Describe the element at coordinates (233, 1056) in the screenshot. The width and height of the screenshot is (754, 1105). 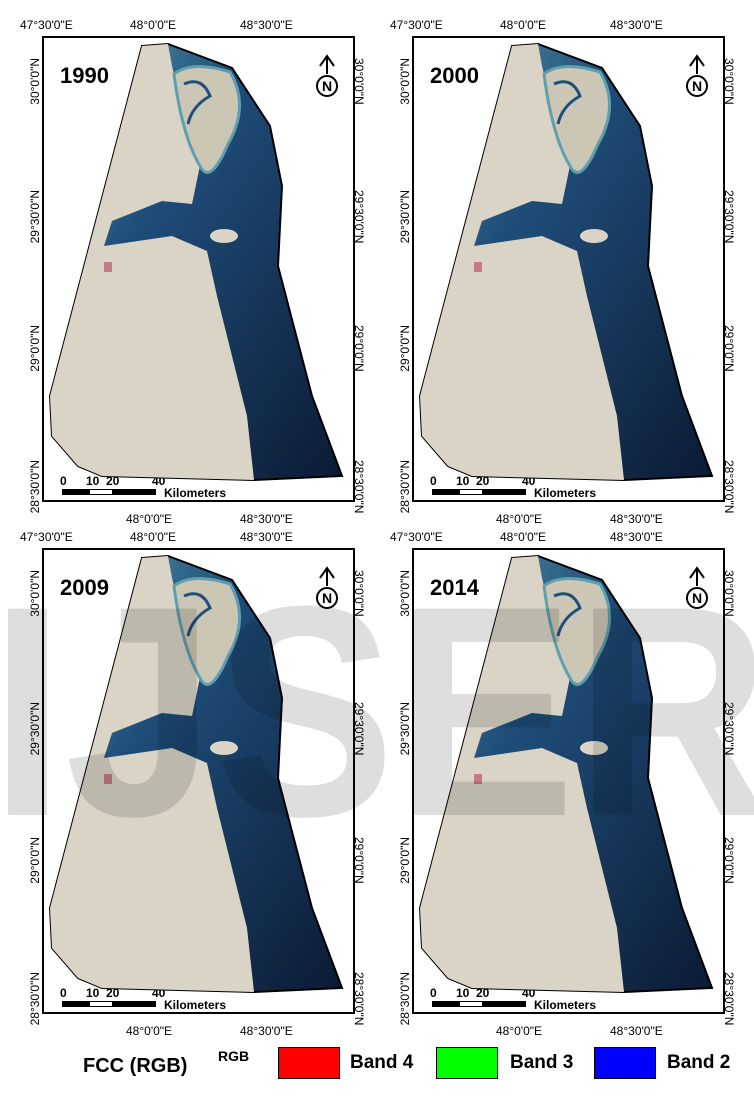
I see `legend-superscript: RGB` at that location.